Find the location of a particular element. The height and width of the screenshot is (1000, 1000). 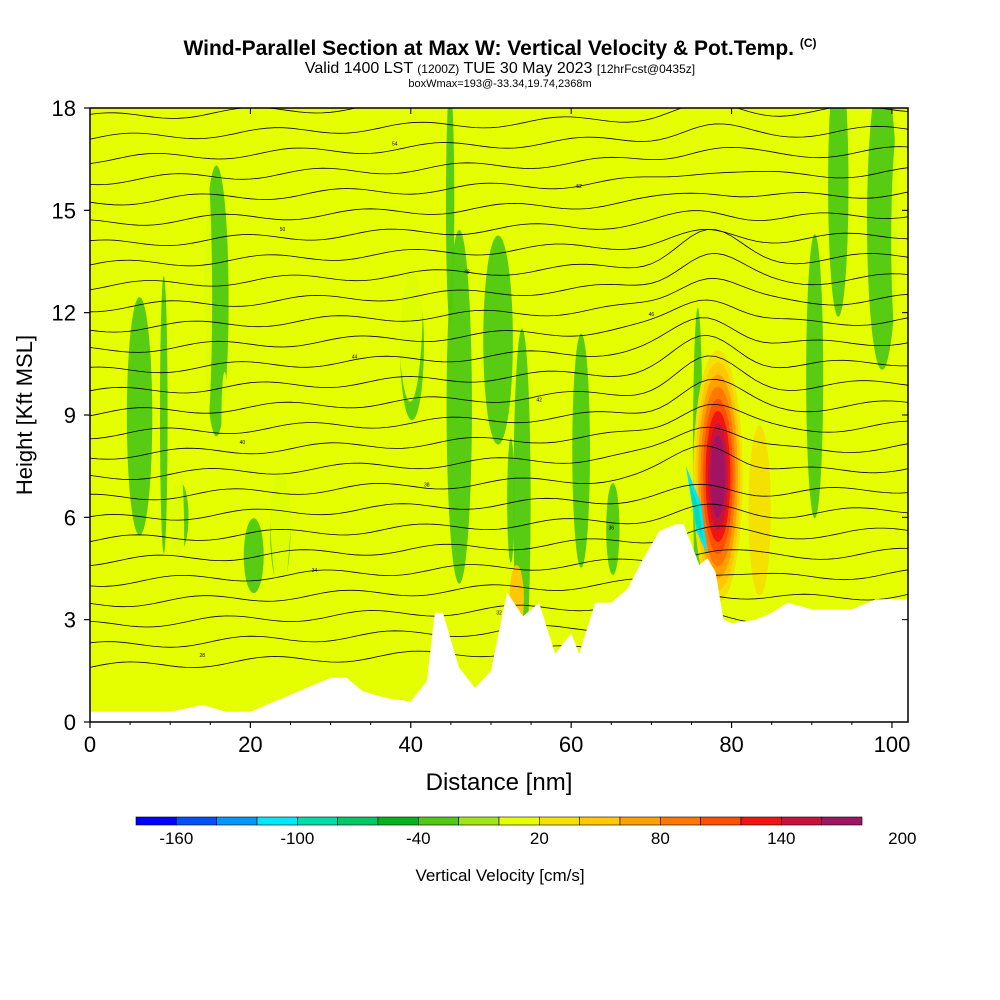

colorbar-tick-label: -100 is located at coordinates (297, 838).